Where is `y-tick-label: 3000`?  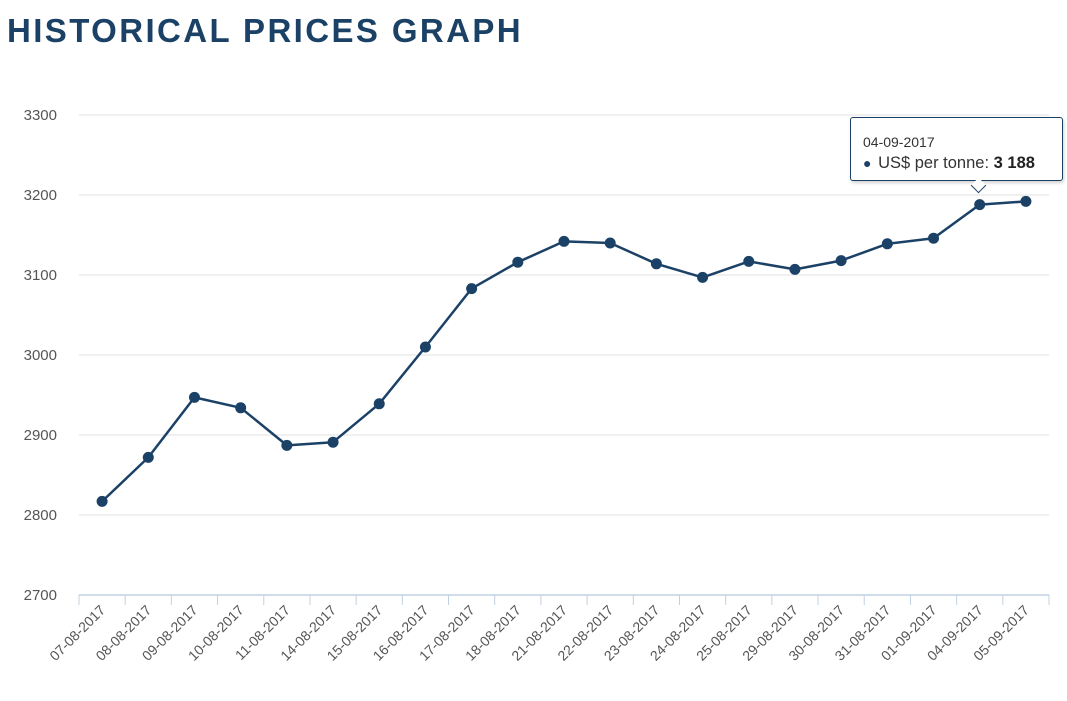
y-tick-label: 3000 is located at coordinates (40, 355).